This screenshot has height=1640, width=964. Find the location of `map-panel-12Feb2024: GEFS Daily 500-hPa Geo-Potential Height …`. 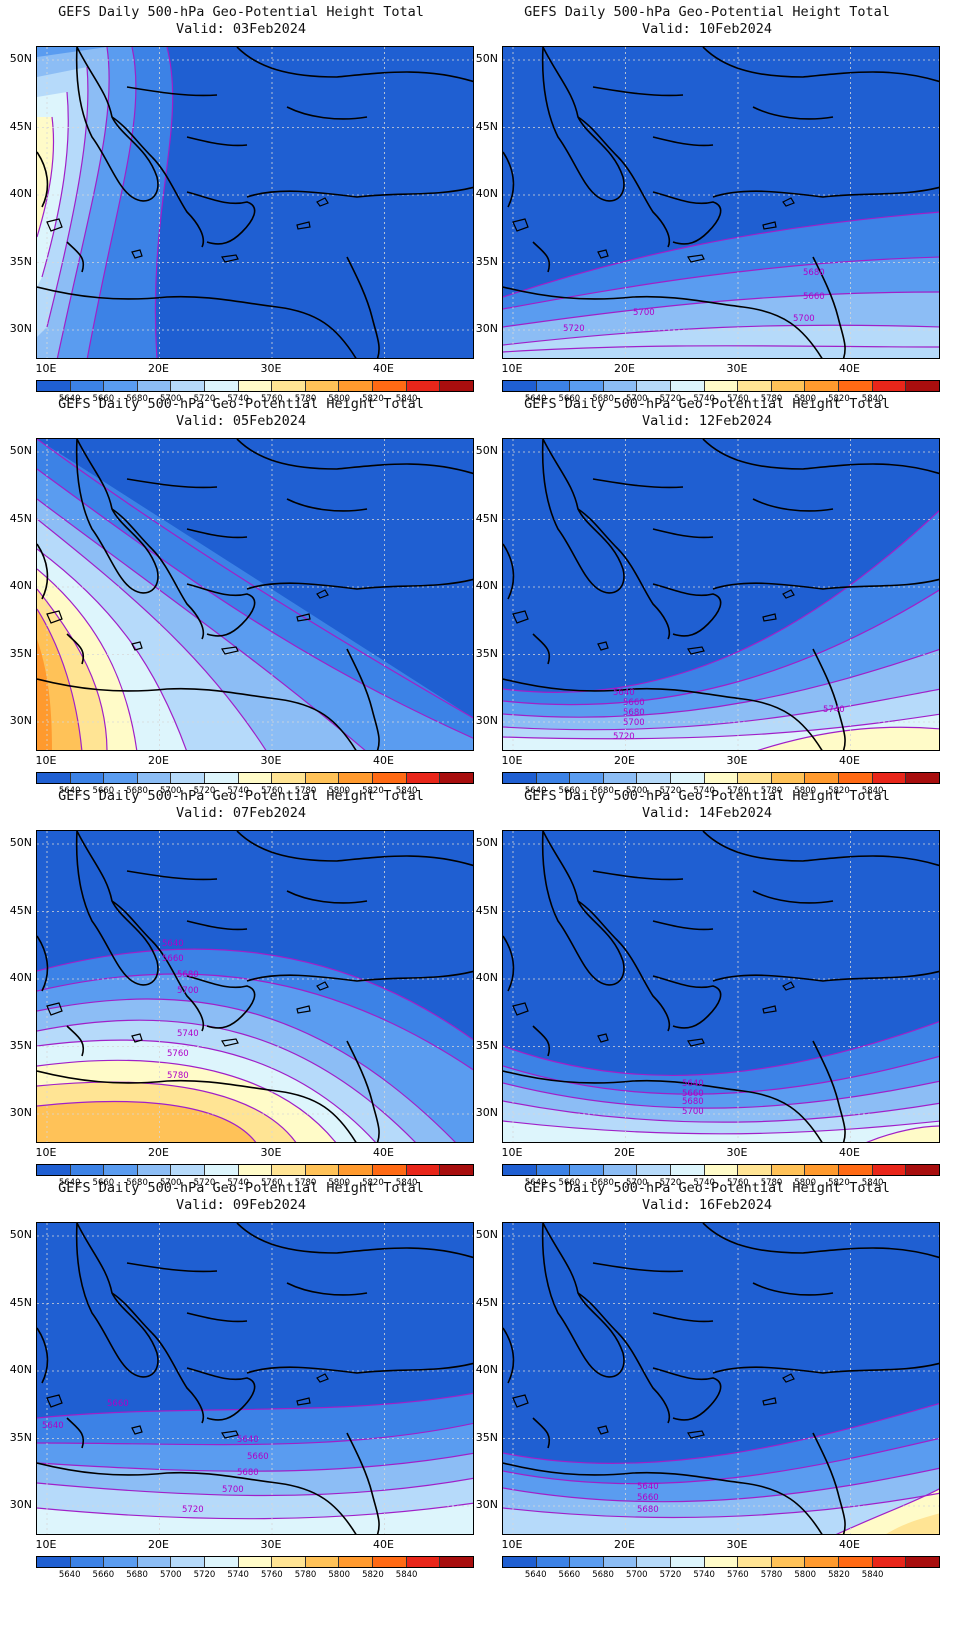

map-panel-12Feb2024: GEFS Daily 500-hPa Geo-Potential Height … is located at coordinates (707, 597).